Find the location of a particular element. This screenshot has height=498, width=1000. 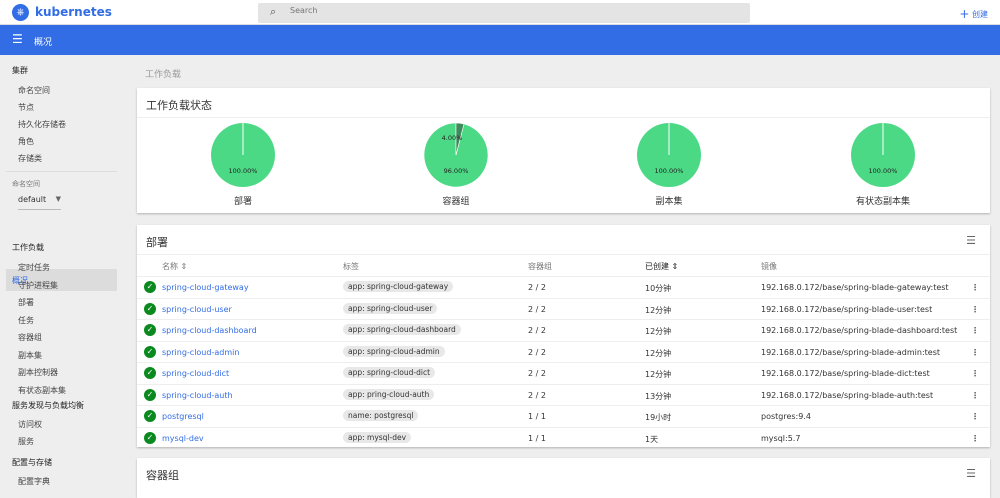

label-chip: name: postgresql is located at coordinates (381, 415).